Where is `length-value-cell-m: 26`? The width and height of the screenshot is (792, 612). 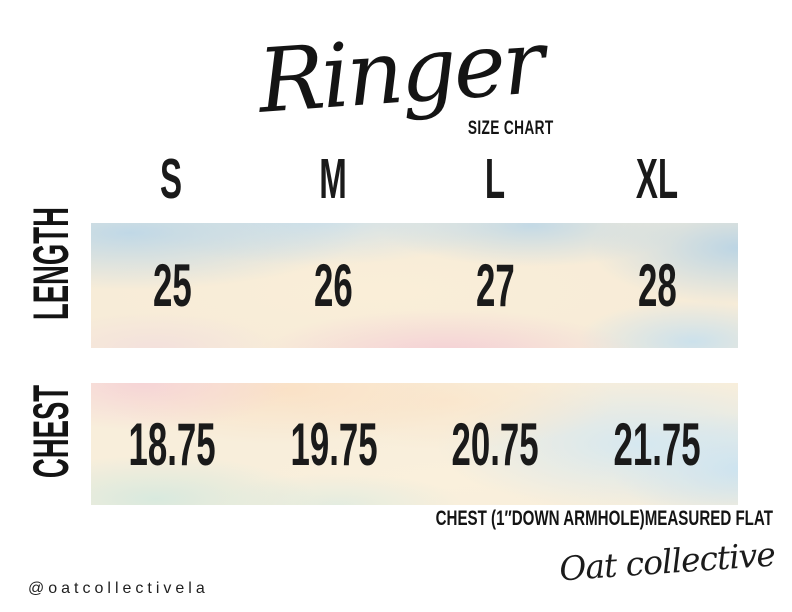
length-value-cell-m: 26 is located at coordinates (334, 285).